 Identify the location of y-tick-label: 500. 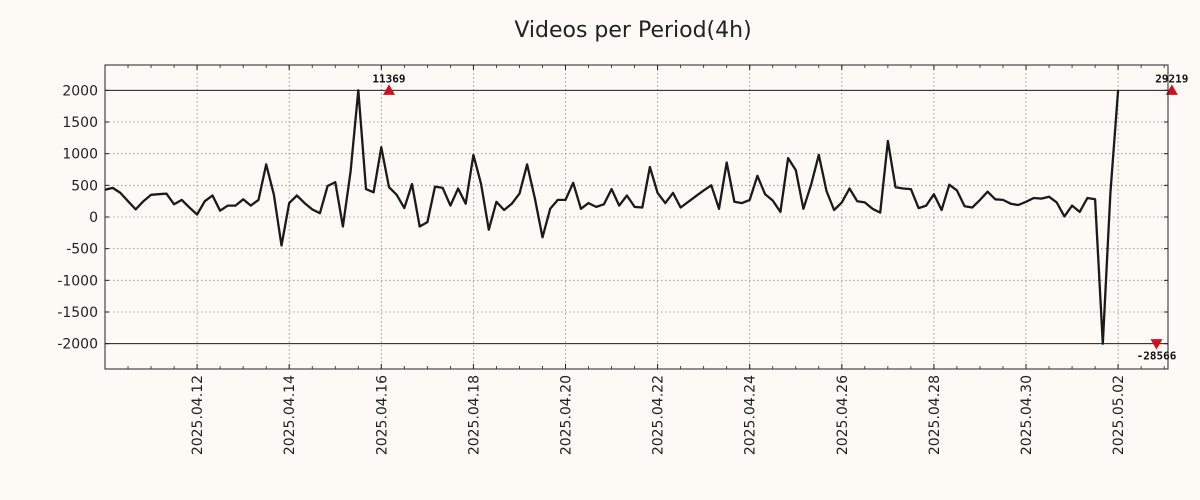
(84, 186).